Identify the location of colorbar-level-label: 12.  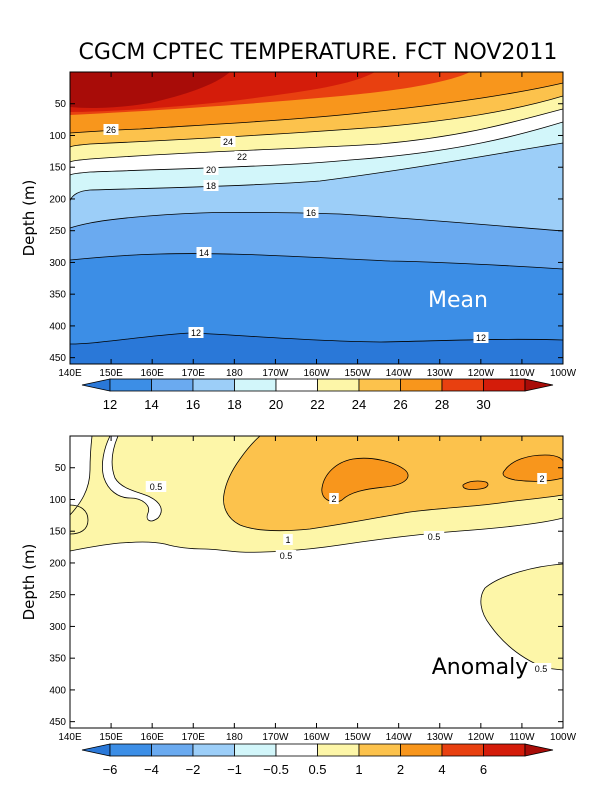
(110, 404).